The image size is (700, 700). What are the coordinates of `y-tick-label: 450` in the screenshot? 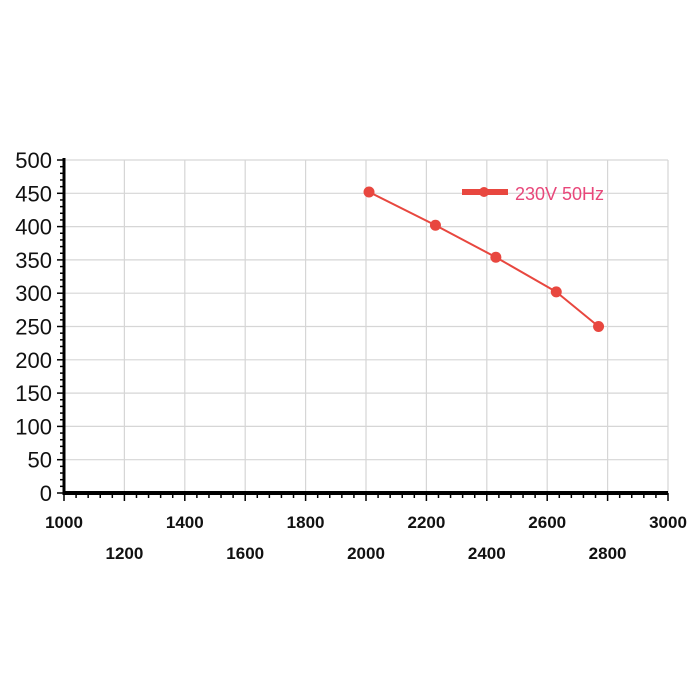 It's located at (33, 193).